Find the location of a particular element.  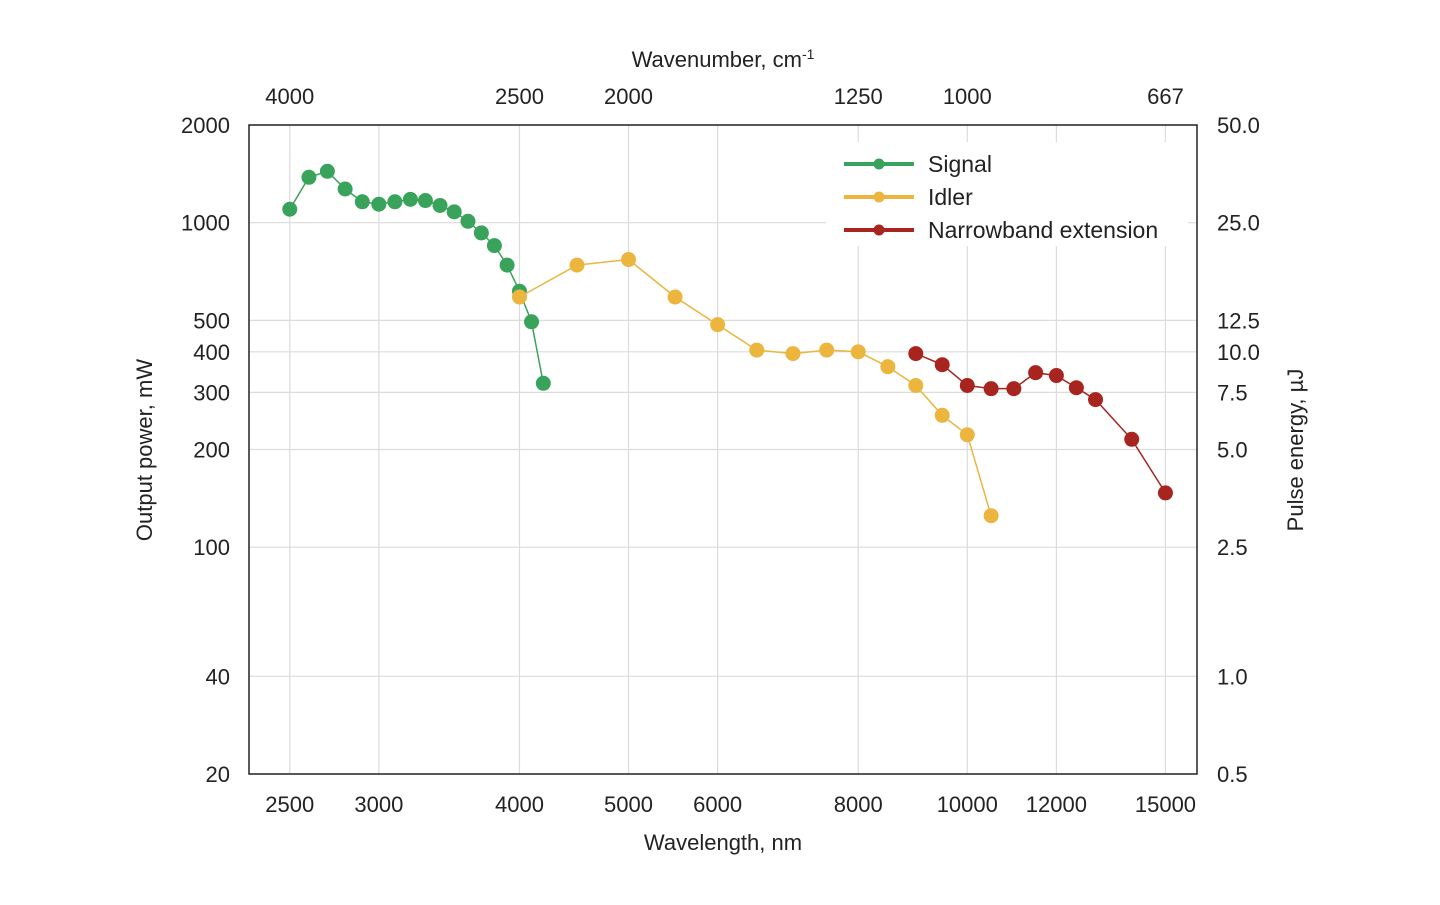

top-axis-title: Wavenumber, cm-1 is located at coordinates (723, 59).